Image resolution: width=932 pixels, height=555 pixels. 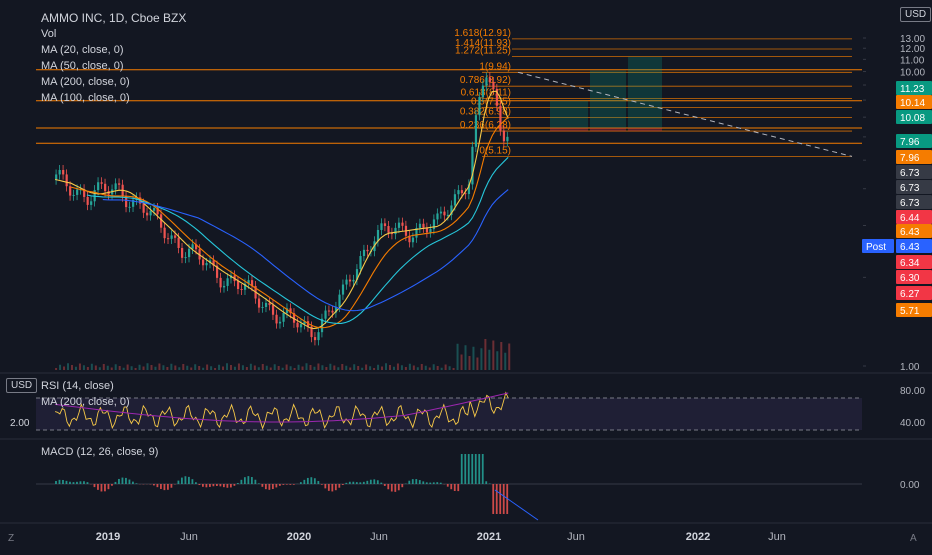 What do you see at coordinates (113, 18) in the screenshot?
I see `chart-title: AMMO INC, 1D, Cboe BZX` at bounding box center [113, 18].